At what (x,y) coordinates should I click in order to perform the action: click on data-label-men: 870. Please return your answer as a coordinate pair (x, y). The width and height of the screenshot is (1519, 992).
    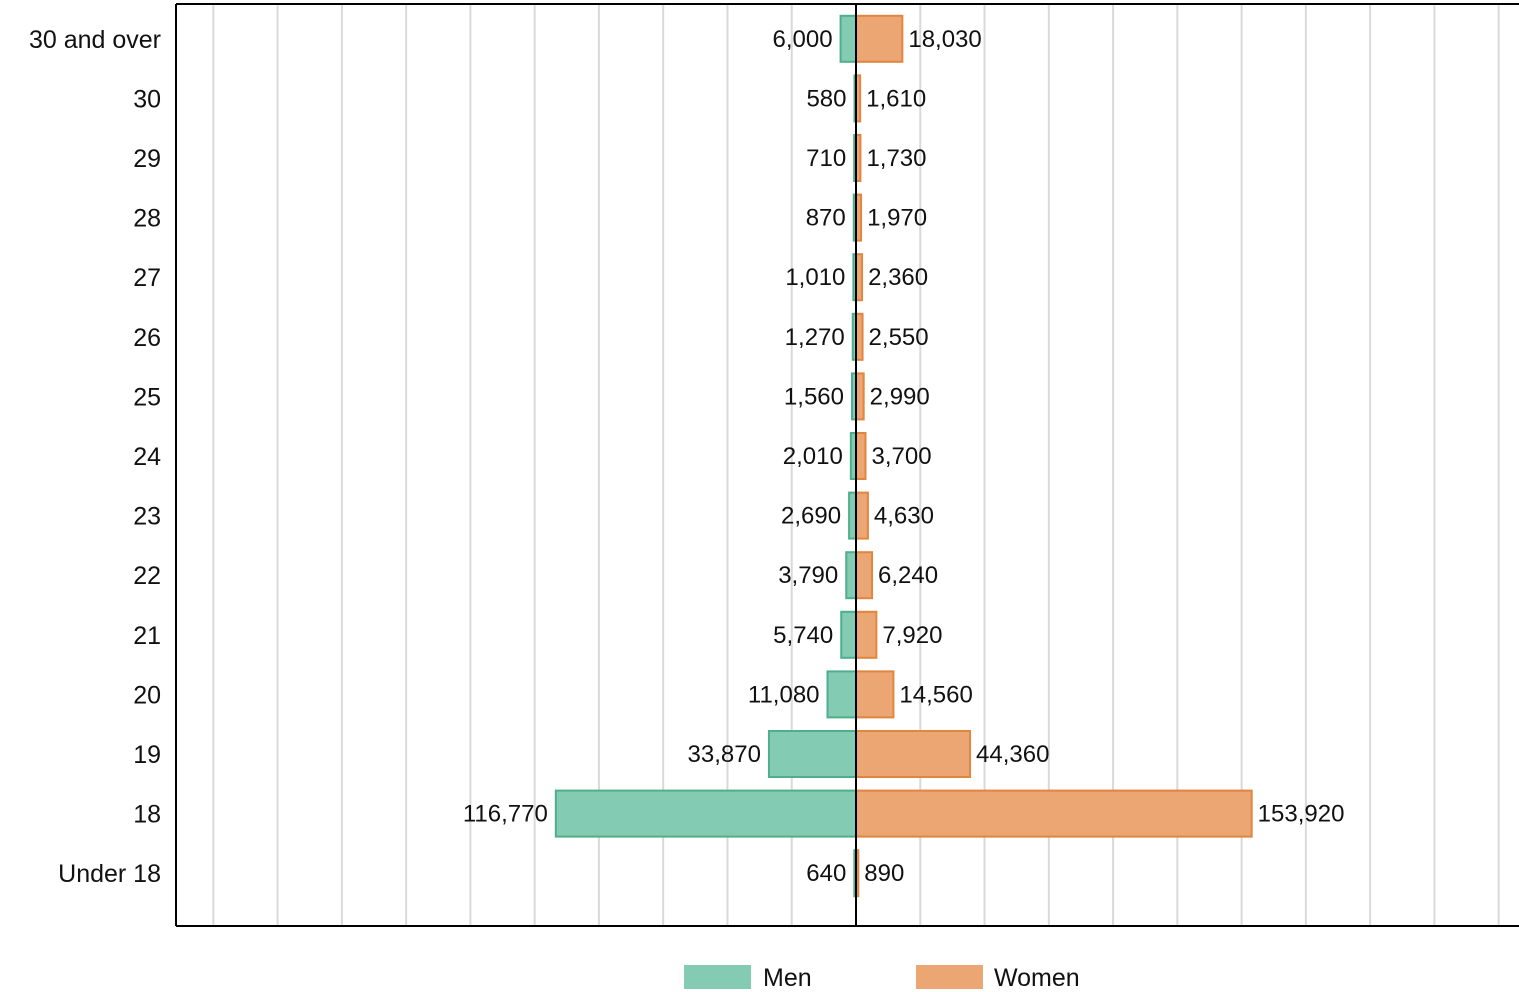
    Looking at the image, I should click on (826, 218).